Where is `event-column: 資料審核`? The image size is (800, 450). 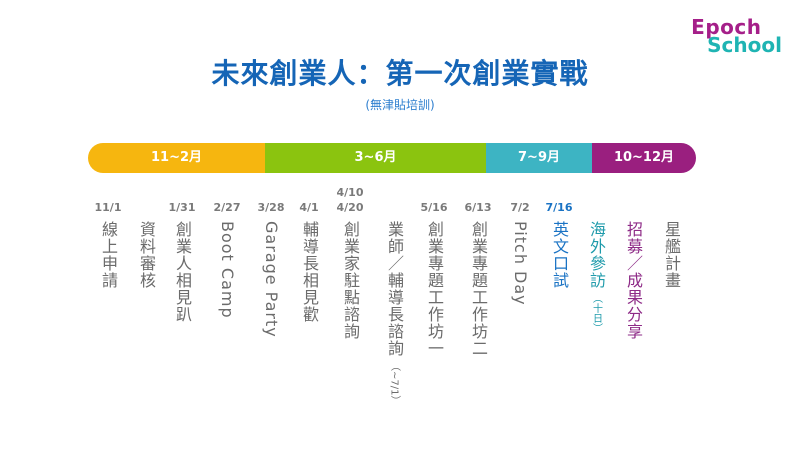
event-column: 資料審核 is located at coordinates (146, 237).